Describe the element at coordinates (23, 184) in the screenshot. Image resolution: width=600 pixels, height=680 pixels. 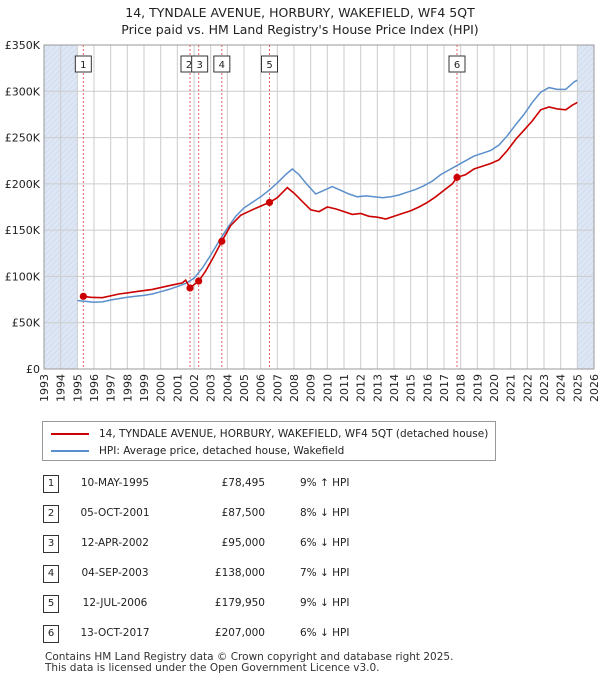
I see `y-tick-label: £200K` at that location.